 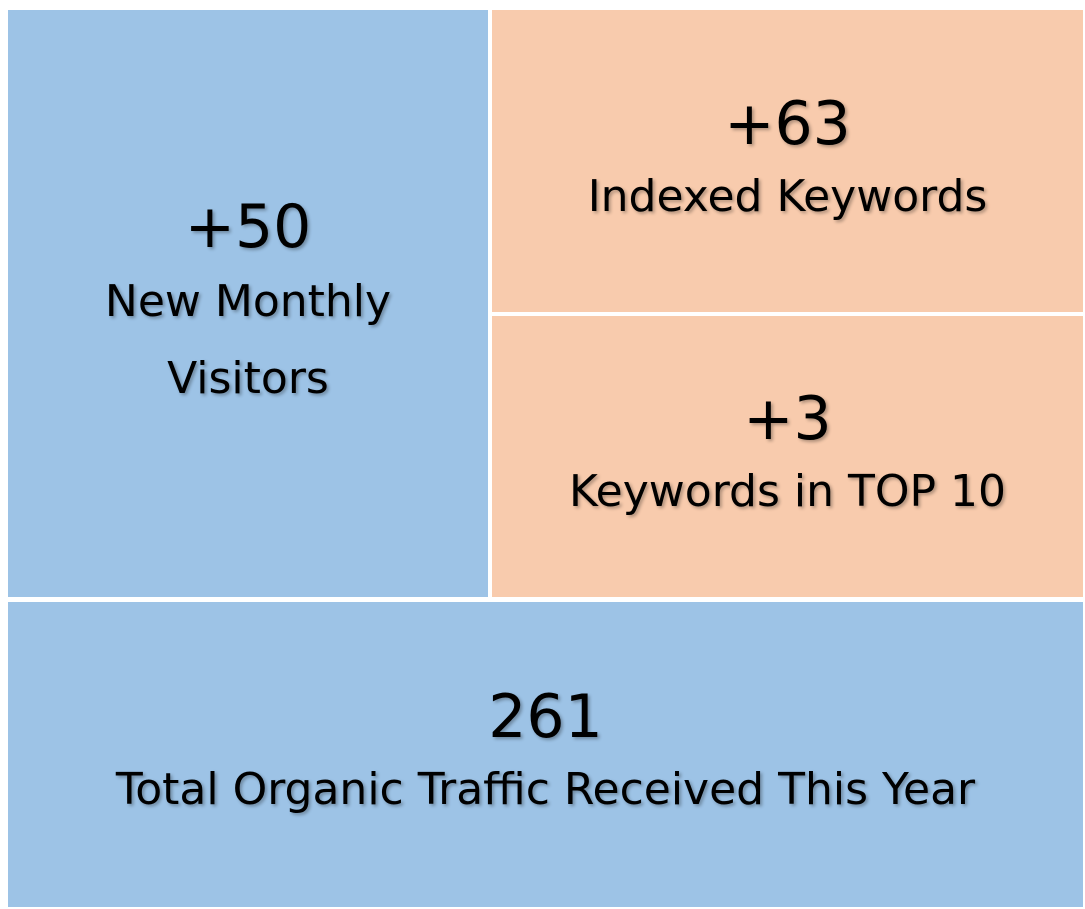 What do you see at coordinates (787, 196) in the screenshot?
I see `tile-label: Indexed Keywords` at bounding box center [787, 196].